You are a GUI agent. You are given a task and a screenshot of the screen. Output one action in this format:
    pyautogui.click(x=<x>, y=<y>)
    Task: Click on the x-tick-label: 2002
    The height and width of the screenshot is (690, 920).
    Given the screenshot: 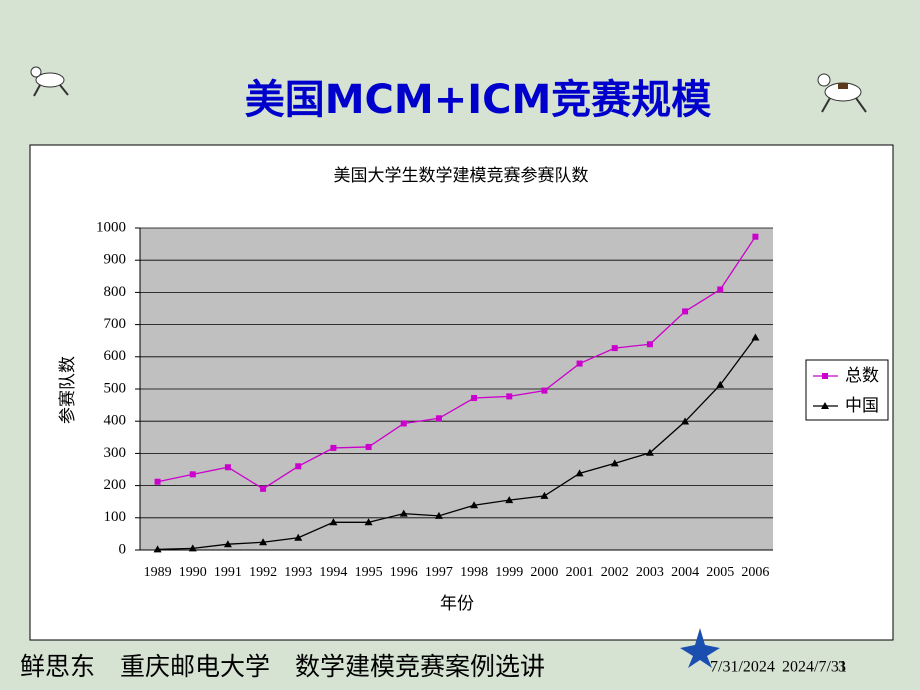 What is the action you would take?
    pyautogui.click(x=615, y=572)
    